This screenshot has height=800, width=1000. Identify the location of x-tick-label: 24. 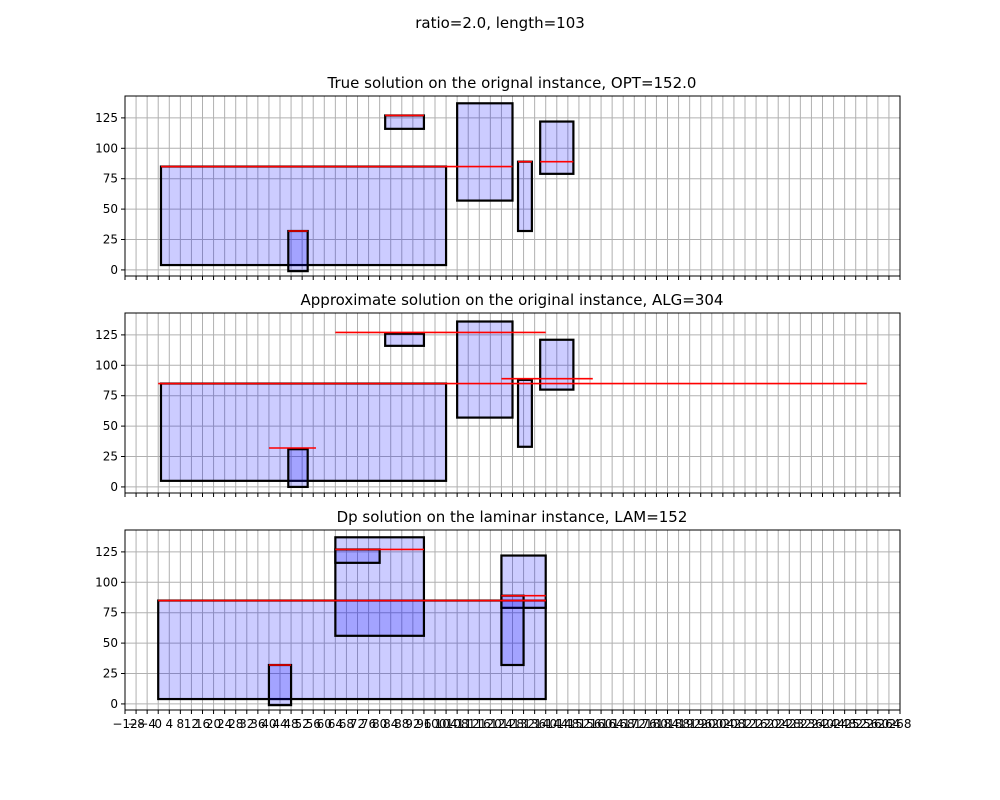
(224, 724).